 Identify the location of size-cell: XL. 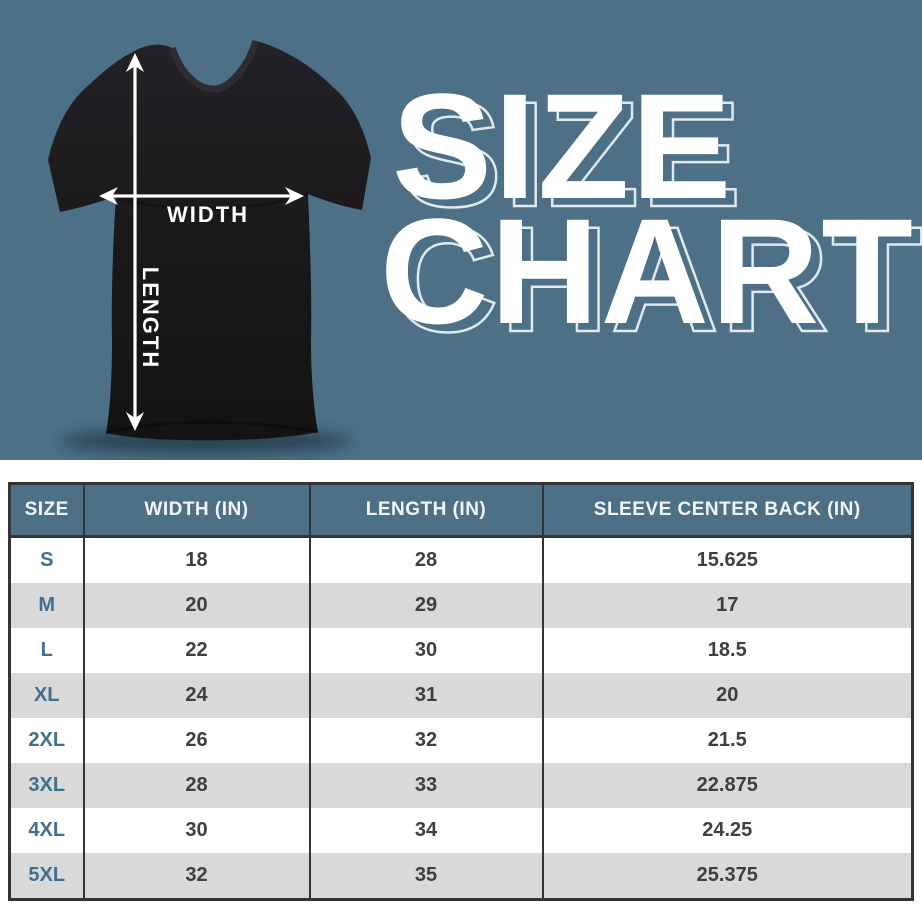
(46, 695).